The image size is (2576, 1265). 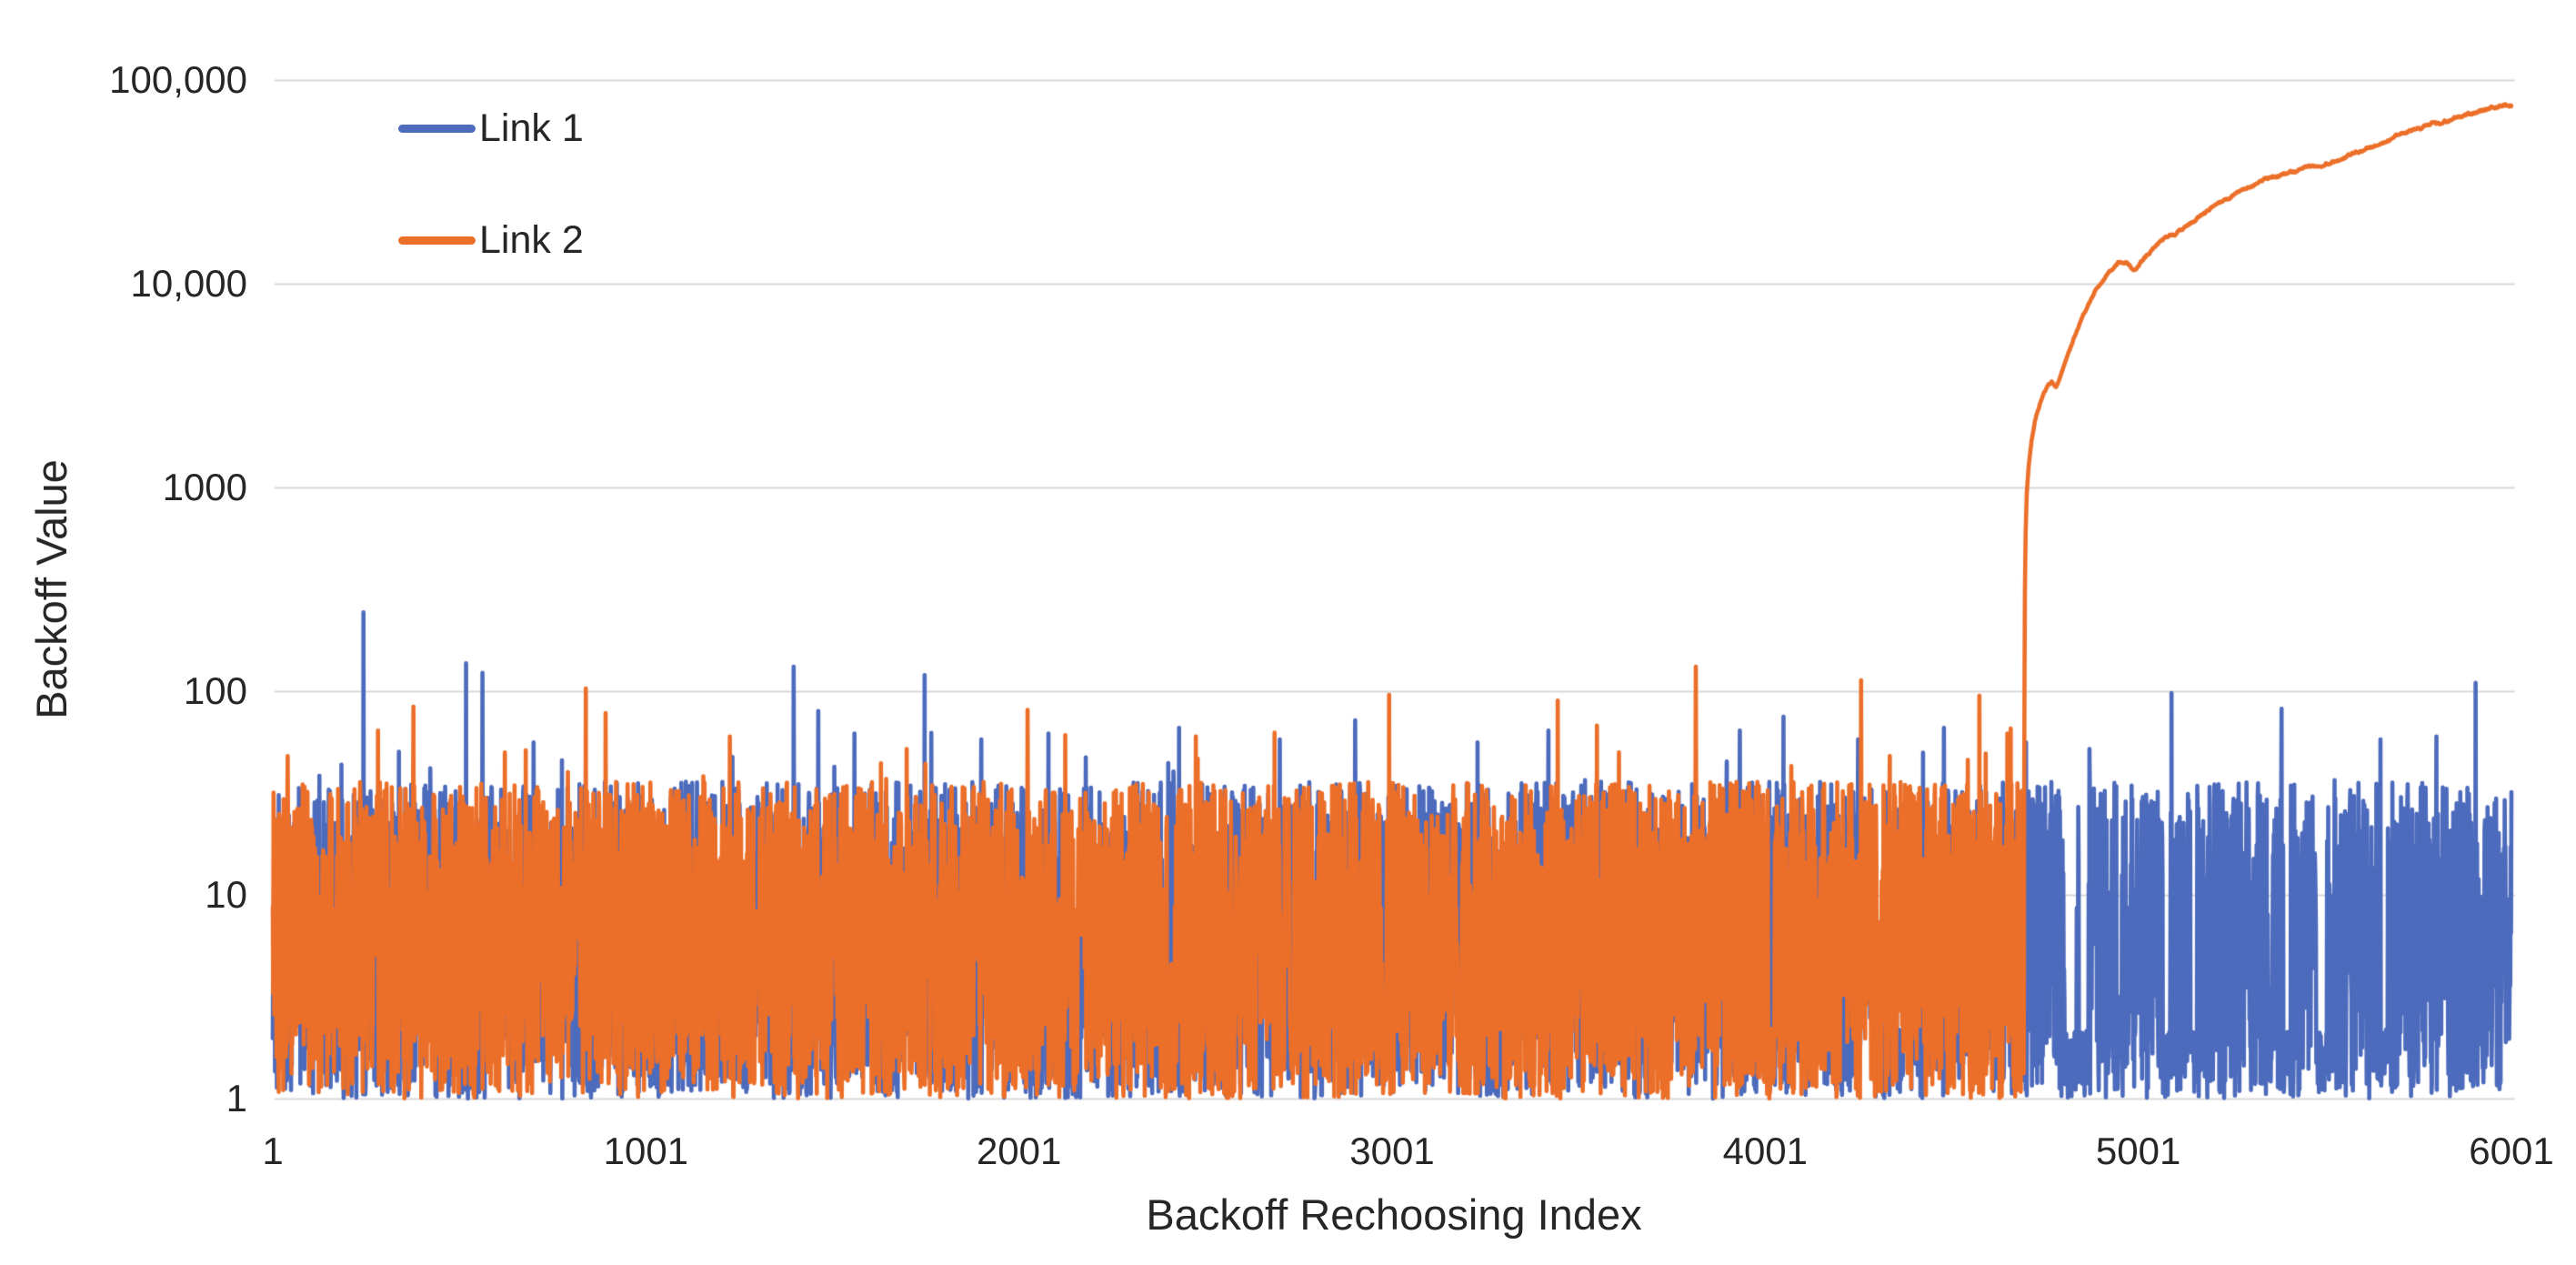 What do you see at coordinates (205, 487) in the screenshot?
I see `y-tick-label-1000: 1000` at bounding box center [205, 487].